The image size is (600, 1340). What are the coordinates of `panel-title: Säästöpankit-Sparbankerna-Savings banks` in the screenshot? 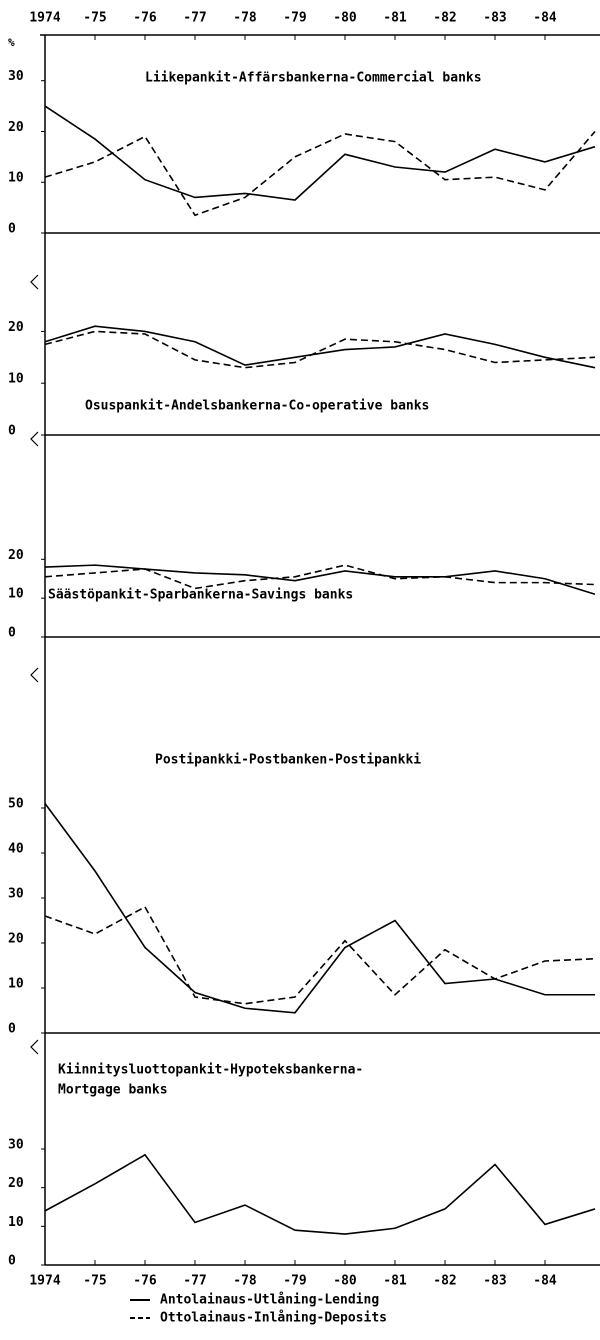 It's located at (200, 595).